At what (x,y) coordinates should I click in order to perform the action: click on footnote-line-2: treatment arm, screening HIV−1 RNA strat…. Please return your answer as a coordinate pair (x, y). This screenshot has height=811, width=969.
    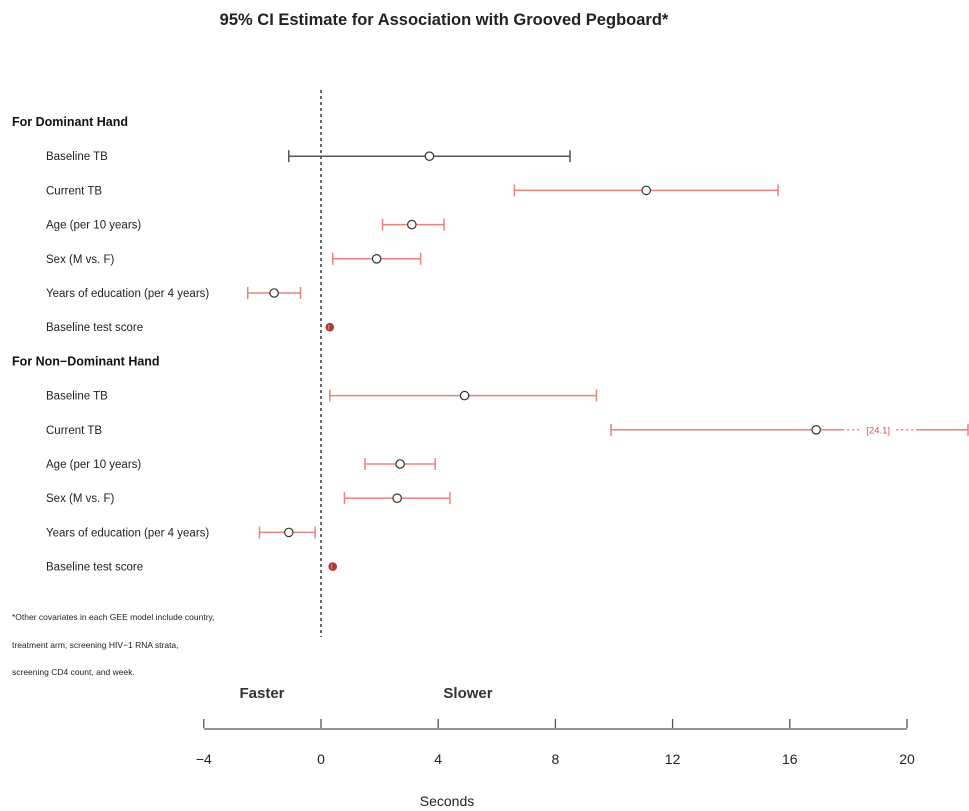
    Looking at the image, I should click on (95, 645).